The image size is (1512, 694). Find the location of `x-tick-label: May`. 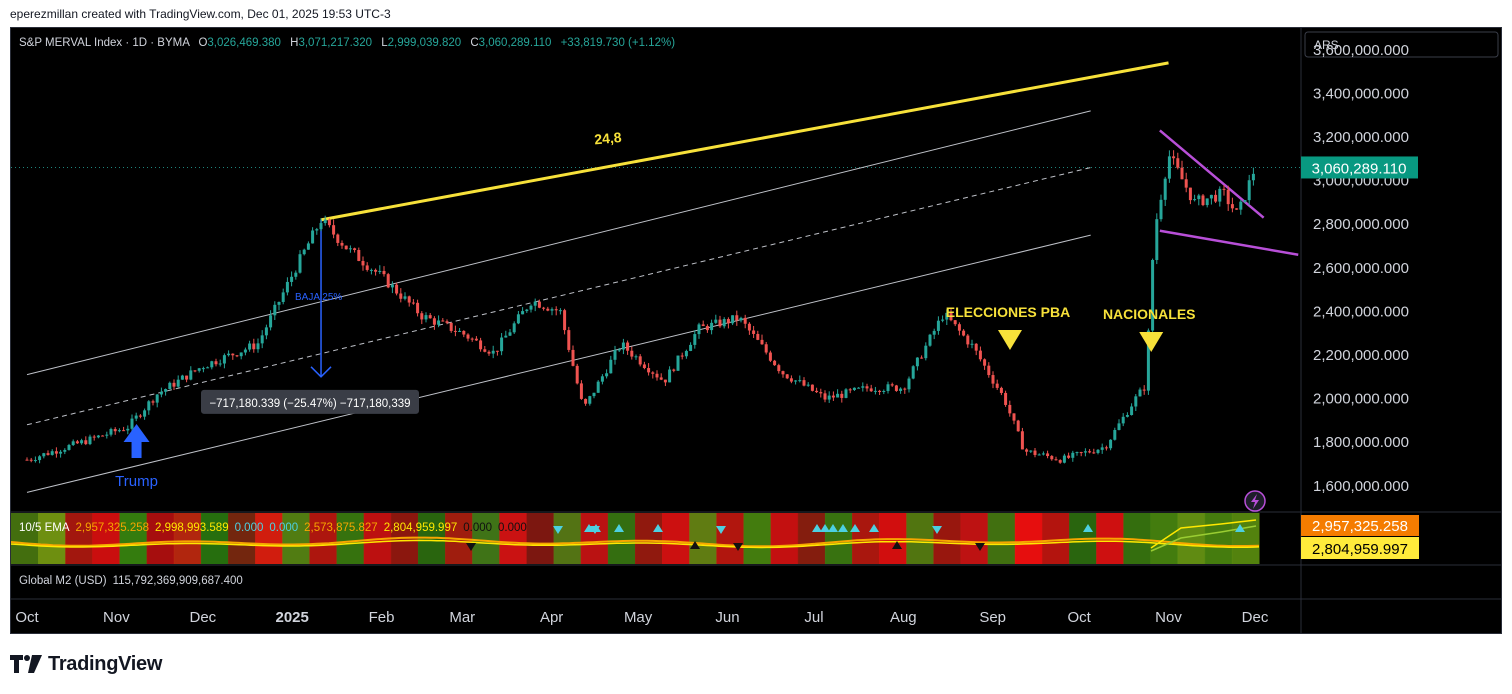

x-tick-label: May is located at coordinates (638, 617).